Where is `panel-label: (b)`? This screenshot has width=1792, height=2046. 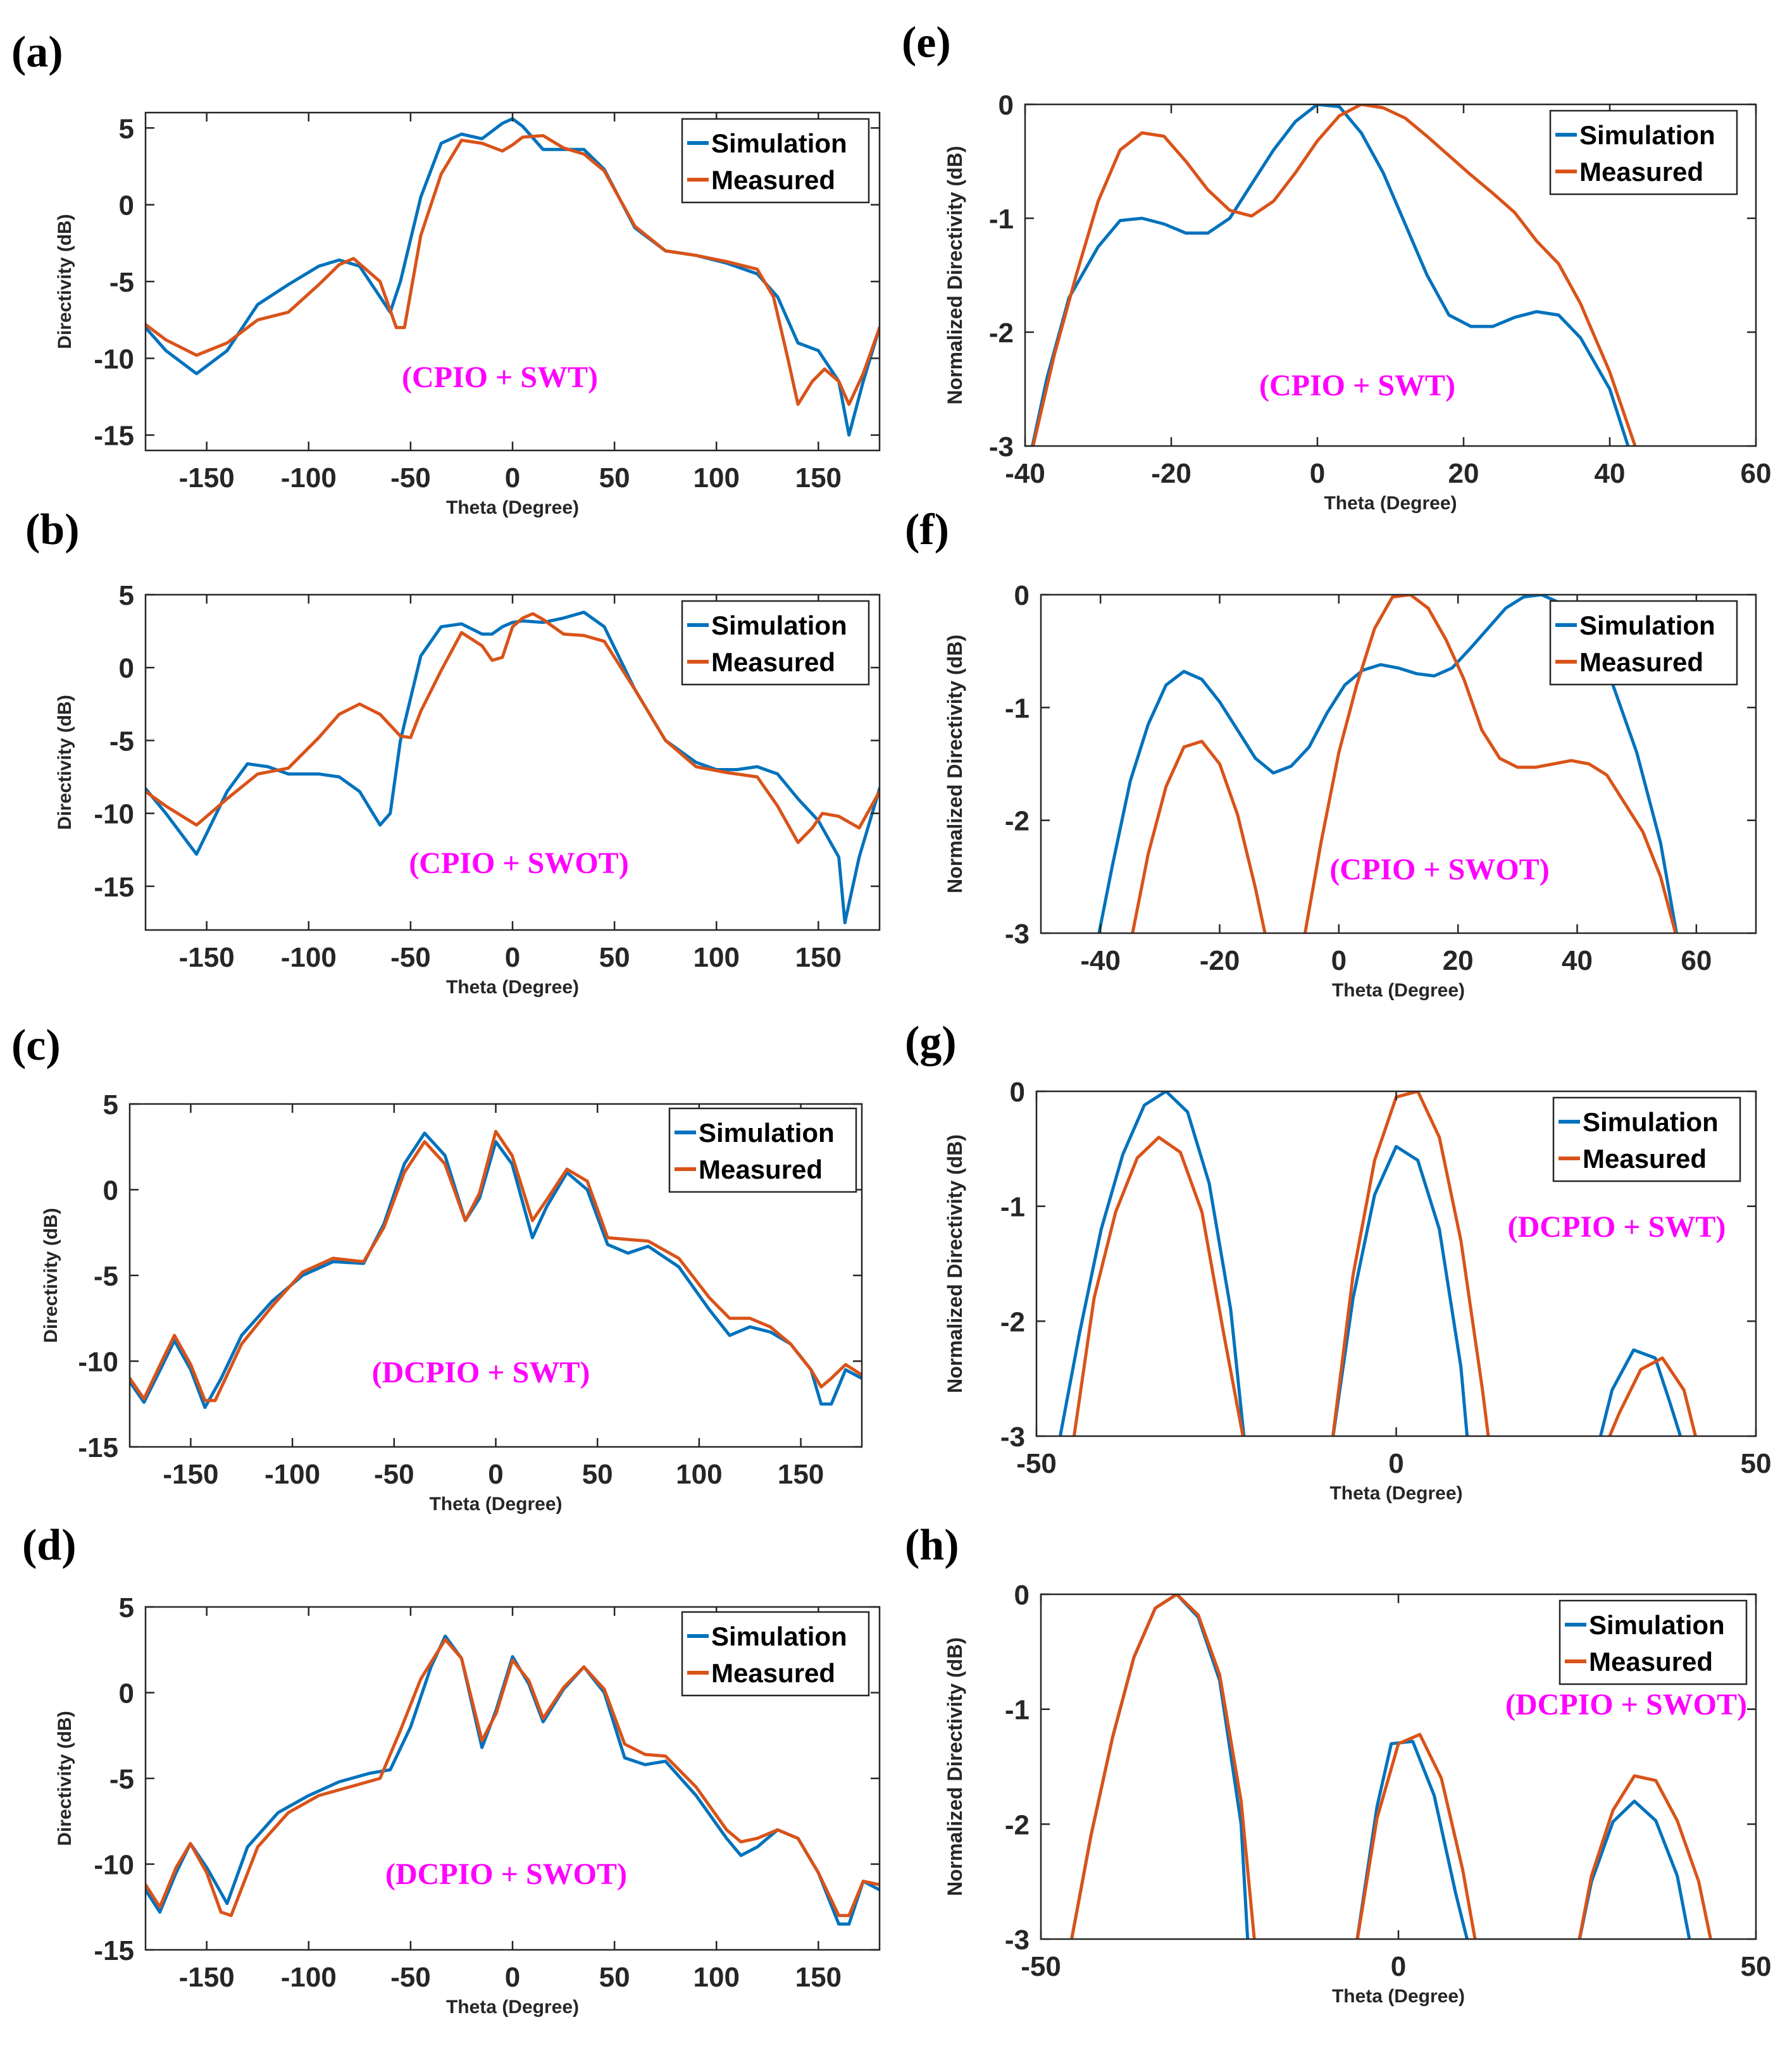
panel-label: (b) is located at coordinates (53, 529).